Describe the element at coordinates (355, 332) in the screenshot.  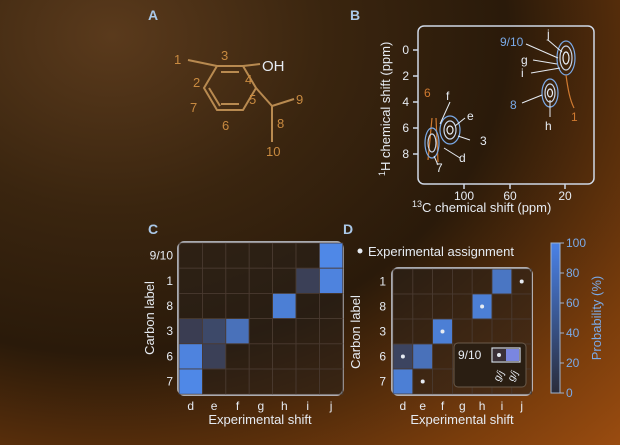
I see `matrix-d-ylabel: Carbon label` at that location.